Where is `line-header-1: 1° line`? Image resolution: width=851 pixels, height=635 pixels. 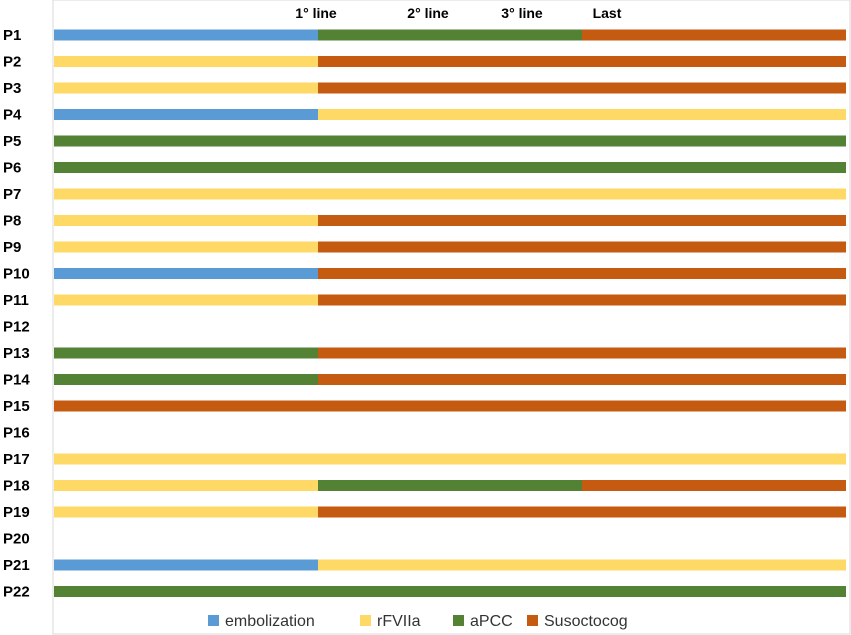 line-header-1: 1° line is located at coordinates (316, 13).